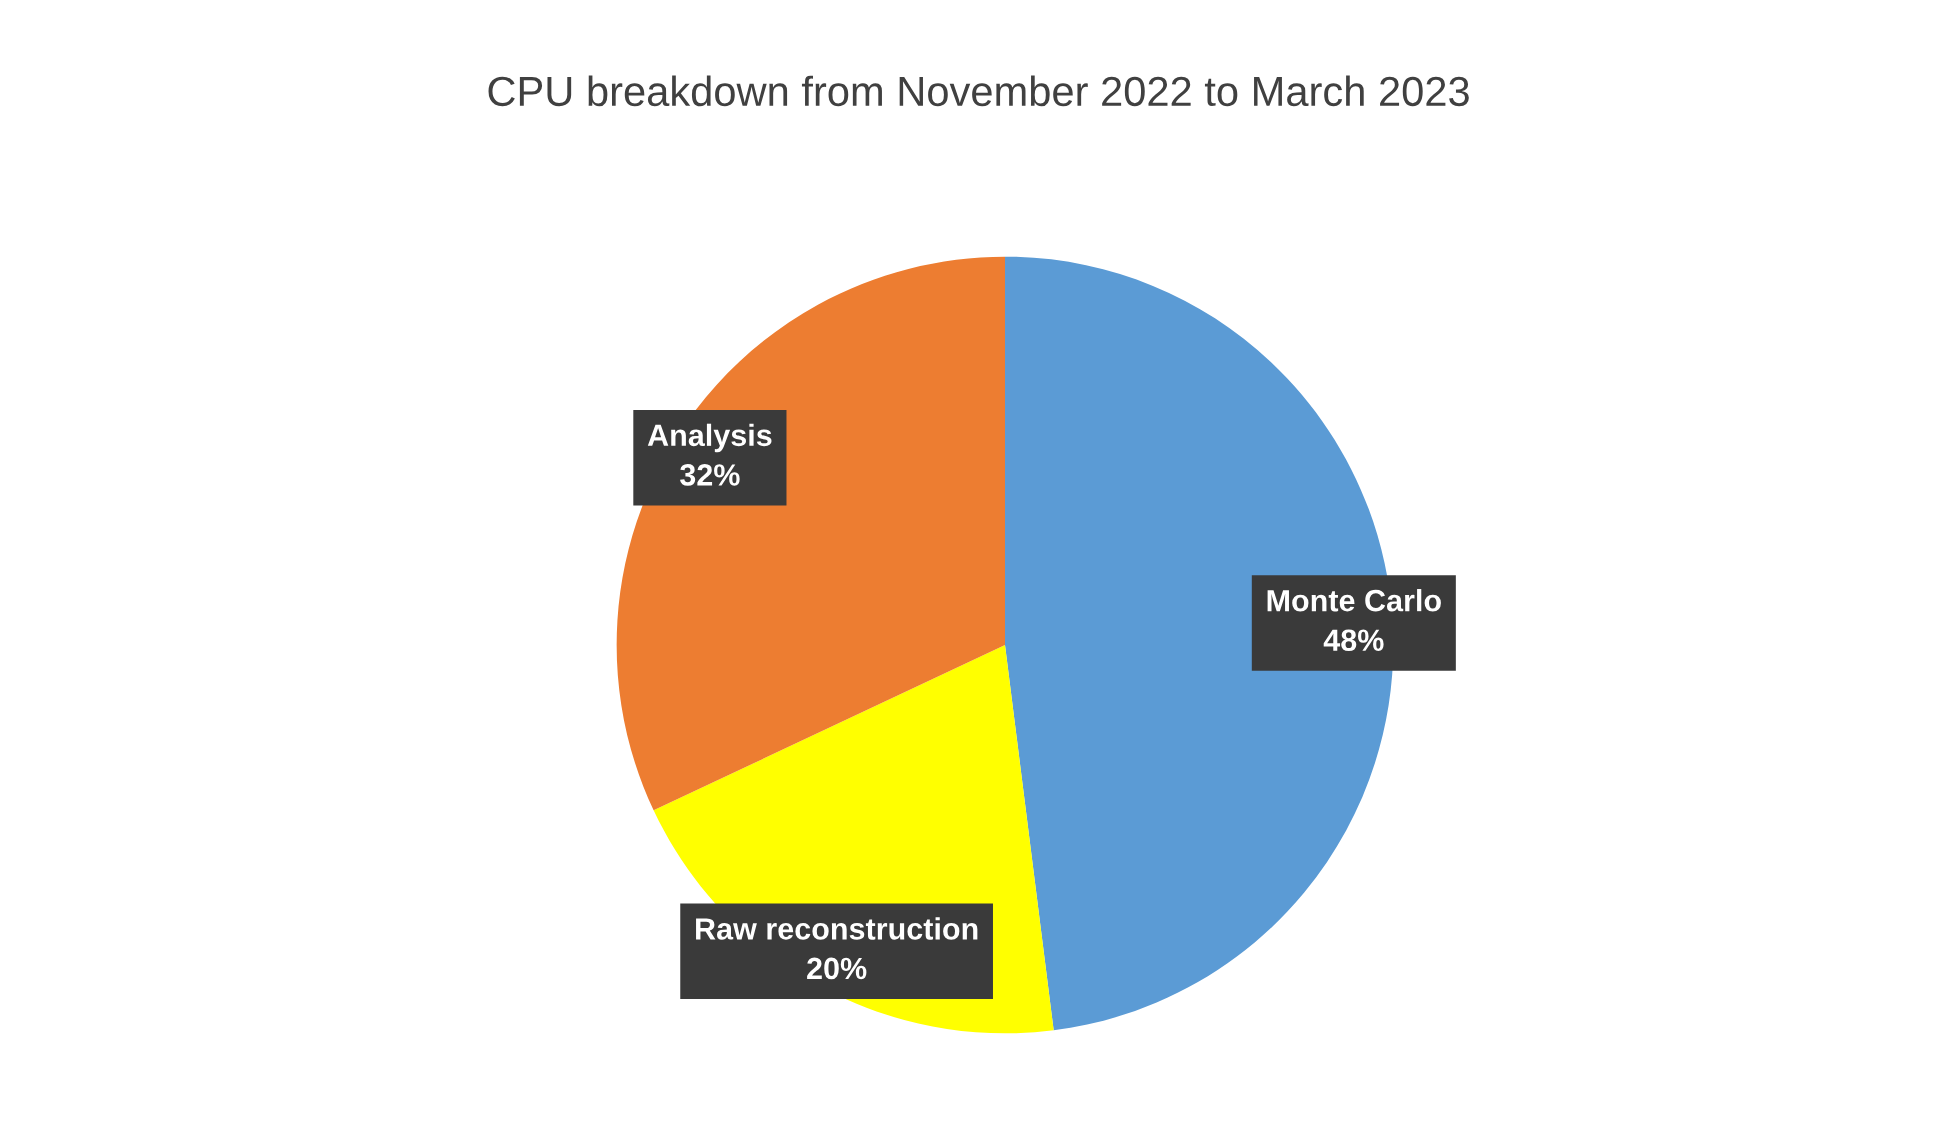  Describe the element at coordinates (710, 475) in the screenshot. I see `data-label: 32%` at that location.